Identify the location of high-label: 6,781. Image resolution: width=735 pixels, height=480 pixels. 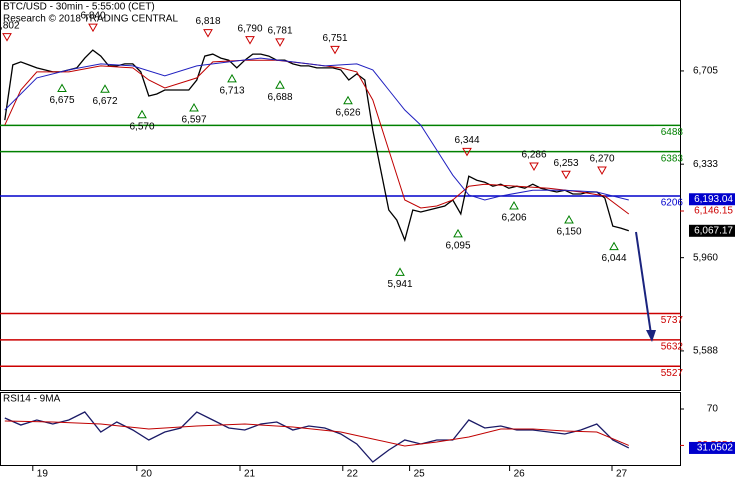
(279, 31).